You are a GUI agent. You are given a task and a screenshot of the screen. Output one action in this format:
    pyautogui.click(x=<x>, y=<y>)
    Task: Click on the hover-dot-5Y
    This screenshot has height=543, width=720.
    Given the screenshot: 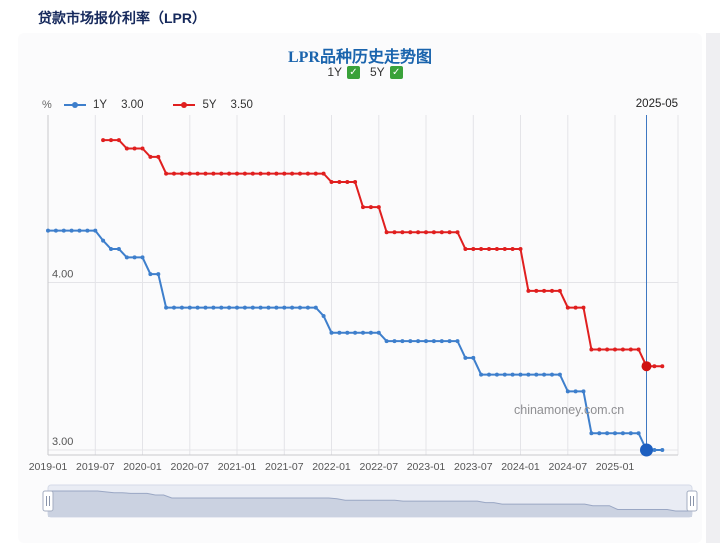 What is the action you would take?
    pyautogui.click(x=646, y=366)
    